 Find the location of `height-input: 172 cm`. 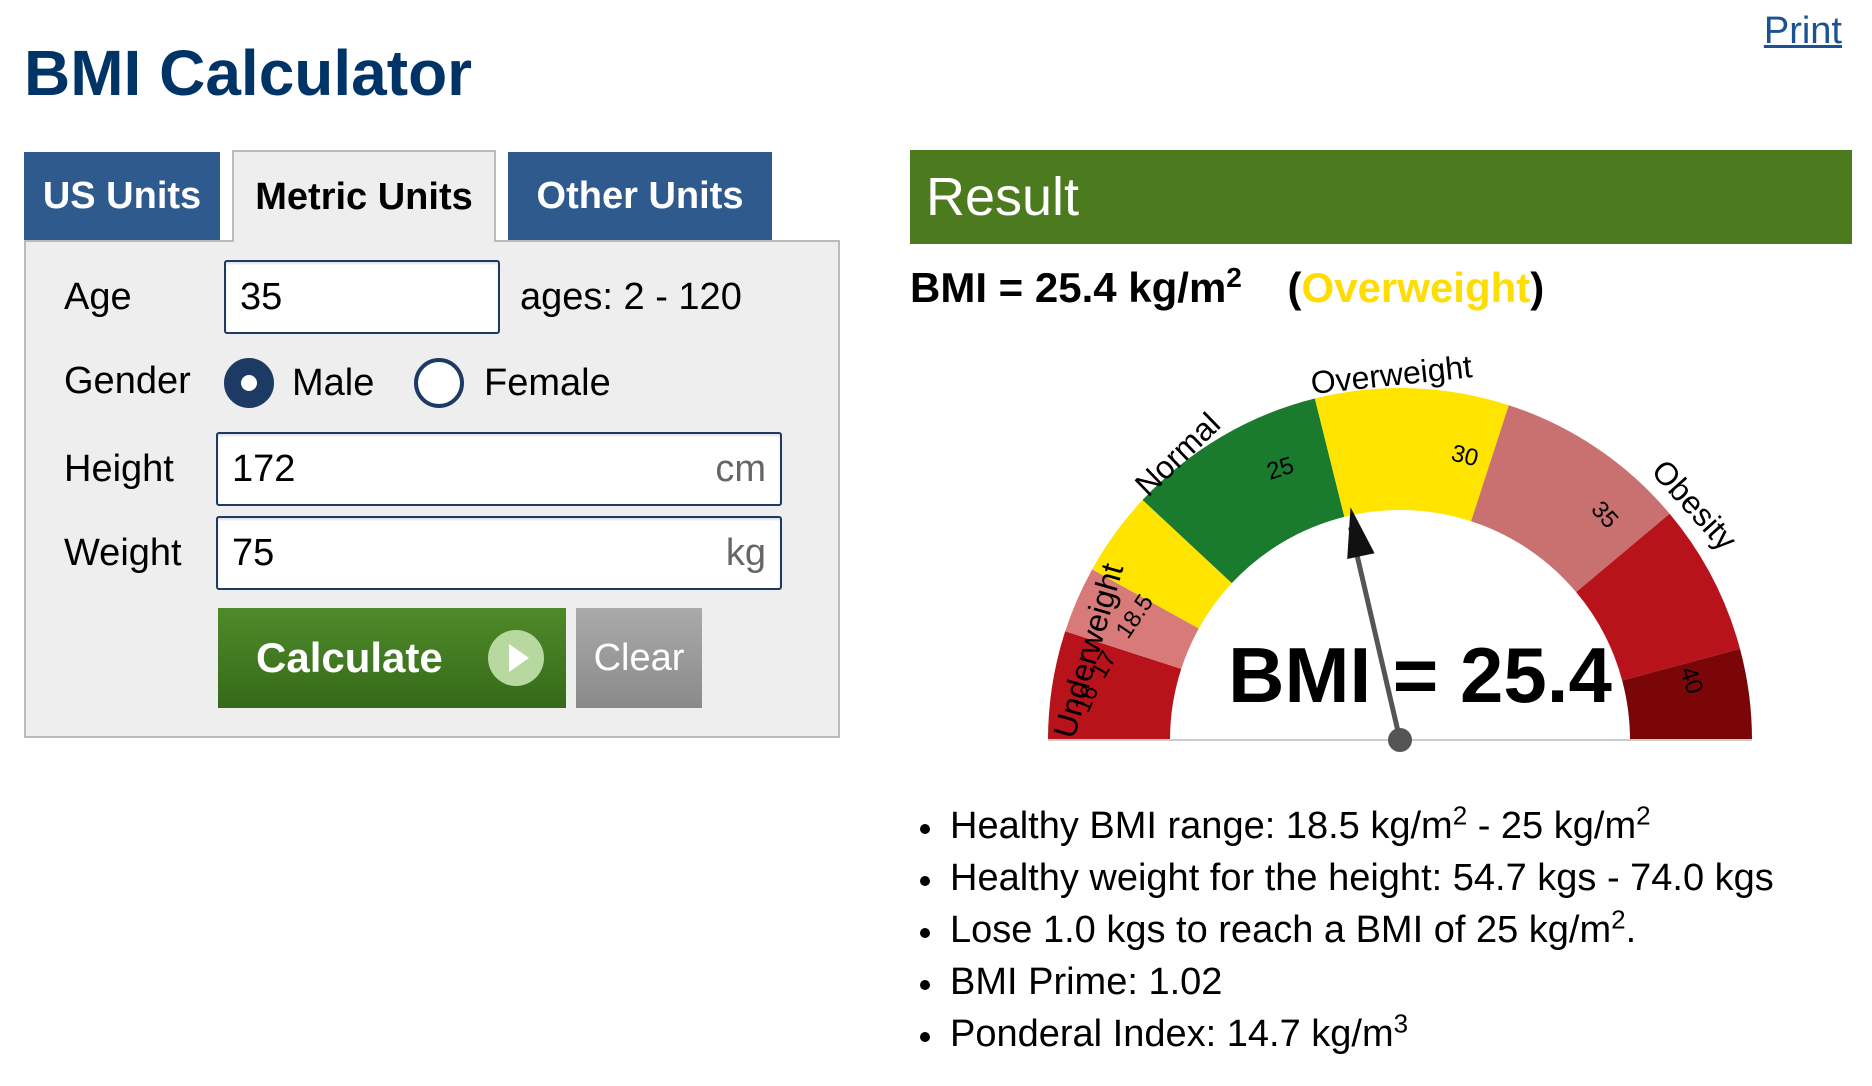

height-input: 172 cm is located at coordinates (499, 469).